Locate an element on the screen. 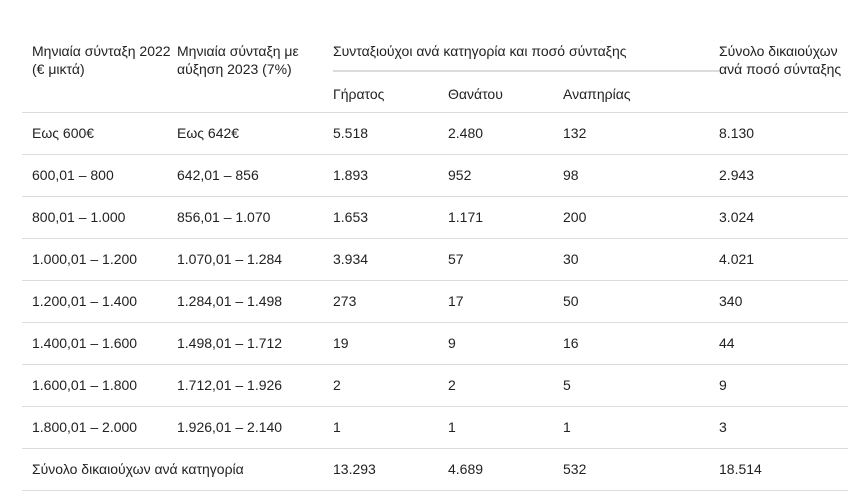 Image resolution: width=854 pixels, height=500 pixels. cell-disability: 5 is located at coordinates (641, 385).